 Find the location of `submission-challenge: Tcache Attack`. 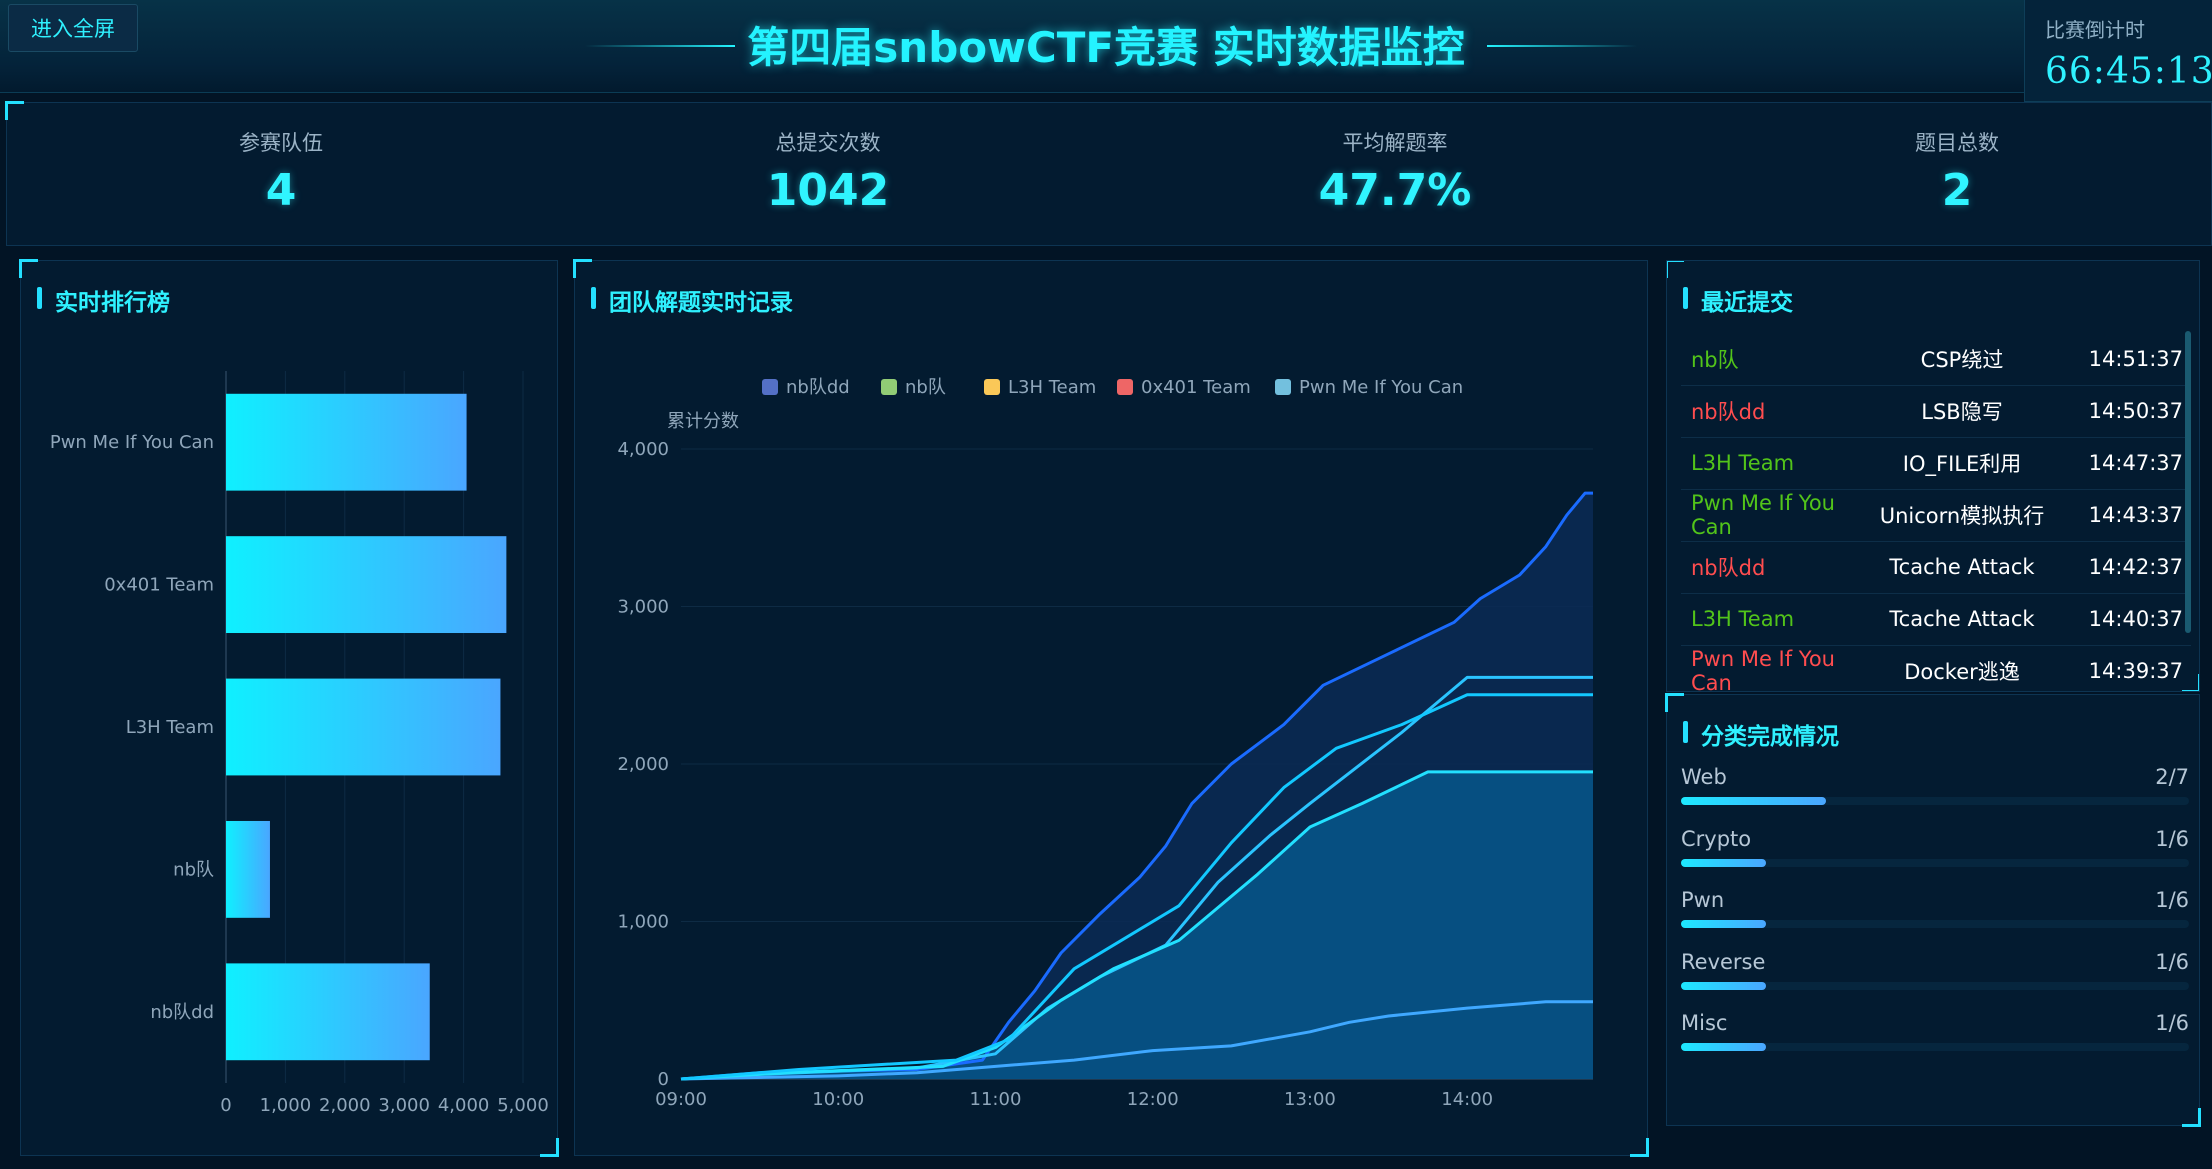

submission-challenge: Tcache Attack is located at coordinates (1962, 567).